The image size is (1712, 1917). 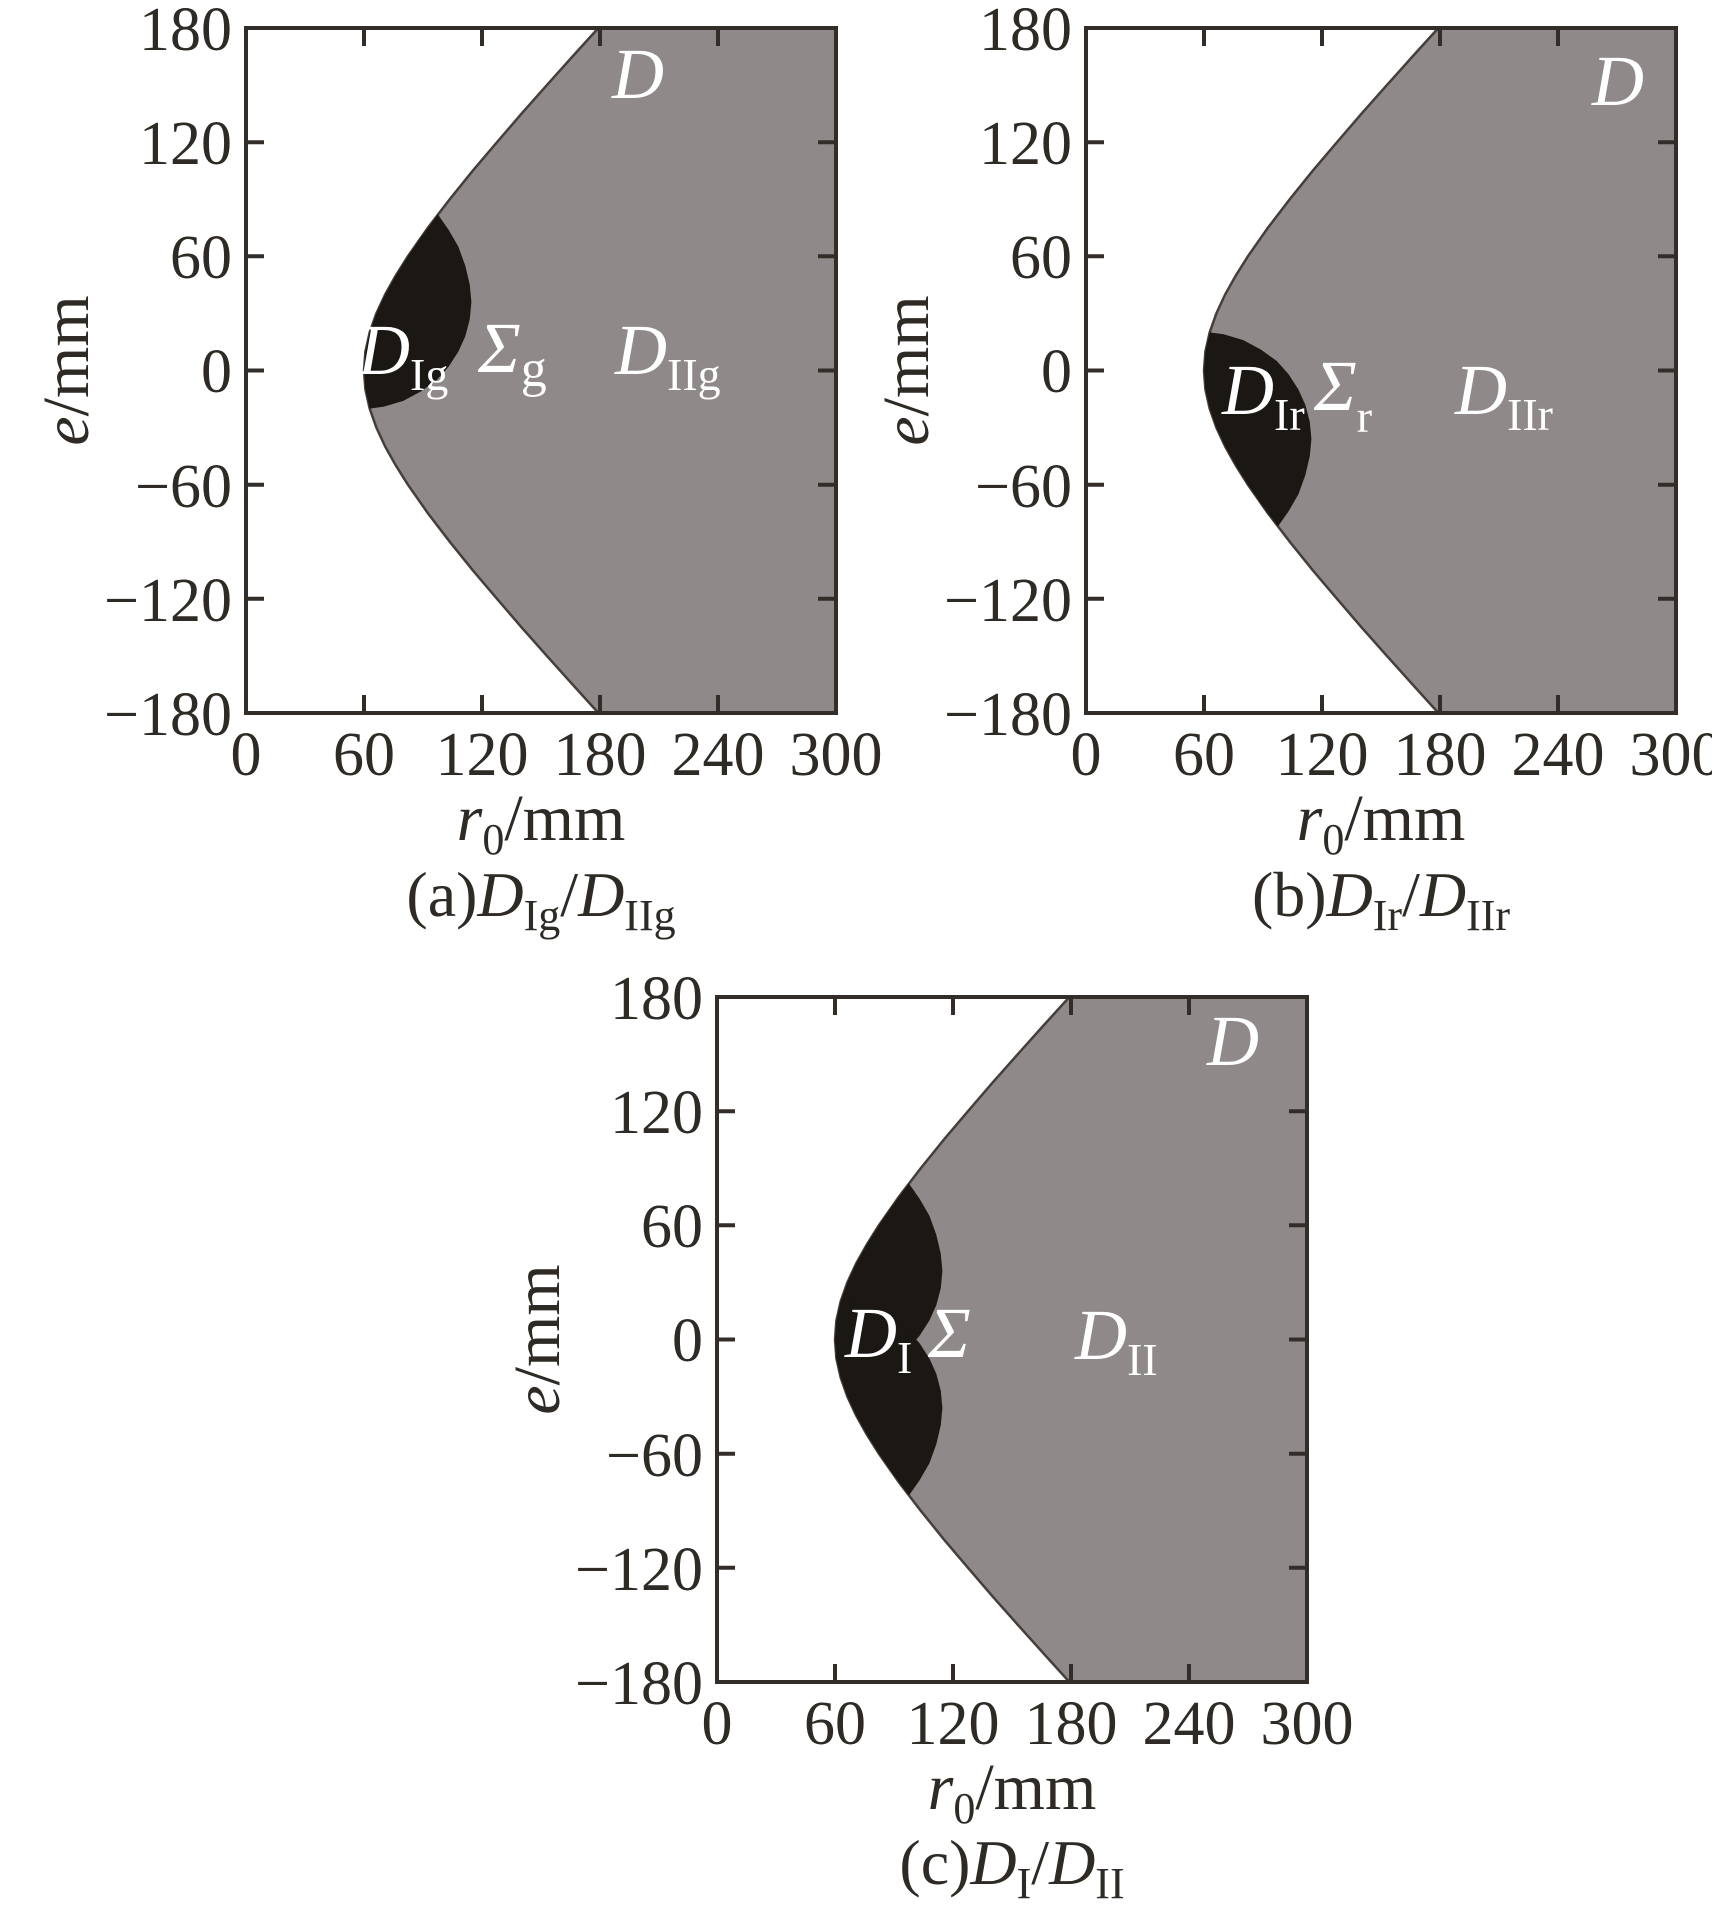 I want to click on x-axis-label-a: r0/mm, so click(x=541, y=823).